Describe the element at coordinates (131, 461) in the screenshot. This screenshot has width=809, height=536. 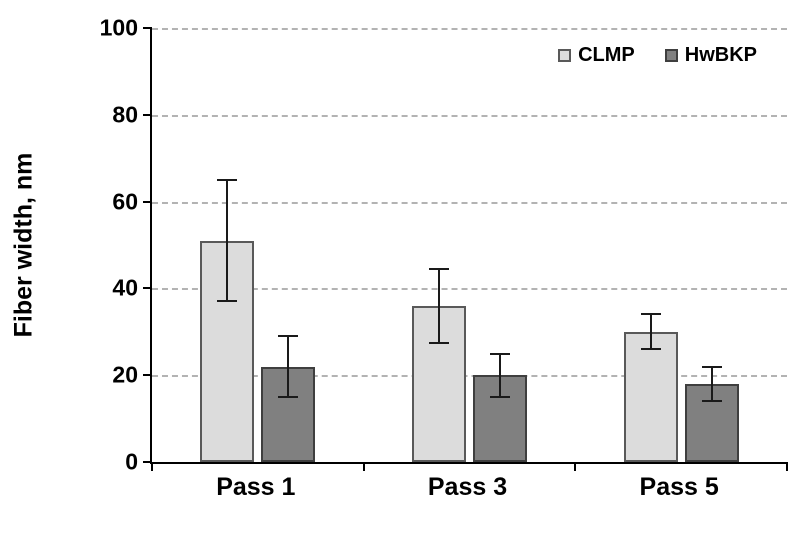
I see `y-axis-tick-label: 0` at that location.